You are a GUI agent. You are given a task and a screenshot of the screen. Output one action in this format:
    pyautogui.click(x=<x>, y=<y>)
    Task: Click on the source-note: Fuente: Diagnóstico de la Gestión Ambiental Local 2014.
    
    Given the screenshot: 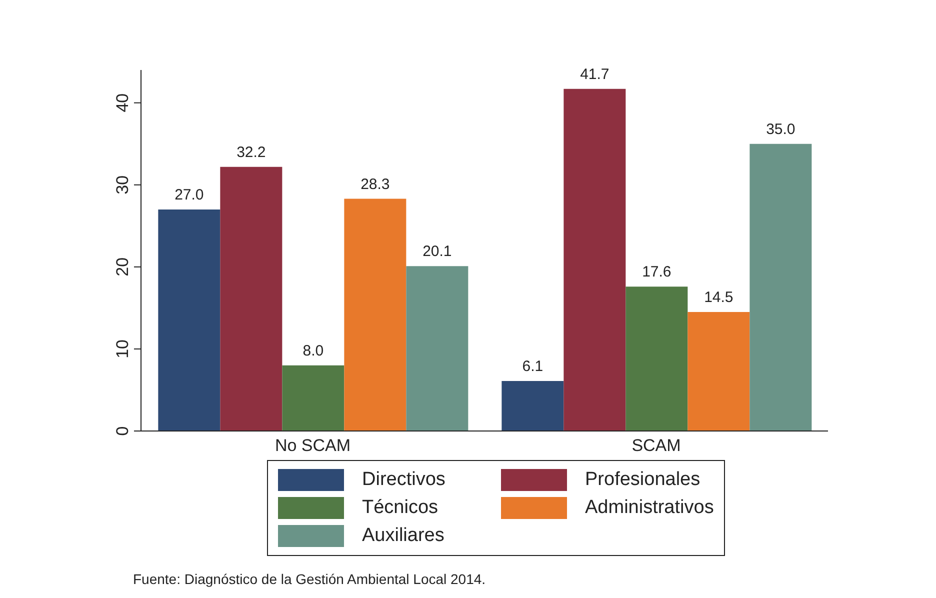 What is the action you would take?
    pyautogui.click(x=309, y=579)
    